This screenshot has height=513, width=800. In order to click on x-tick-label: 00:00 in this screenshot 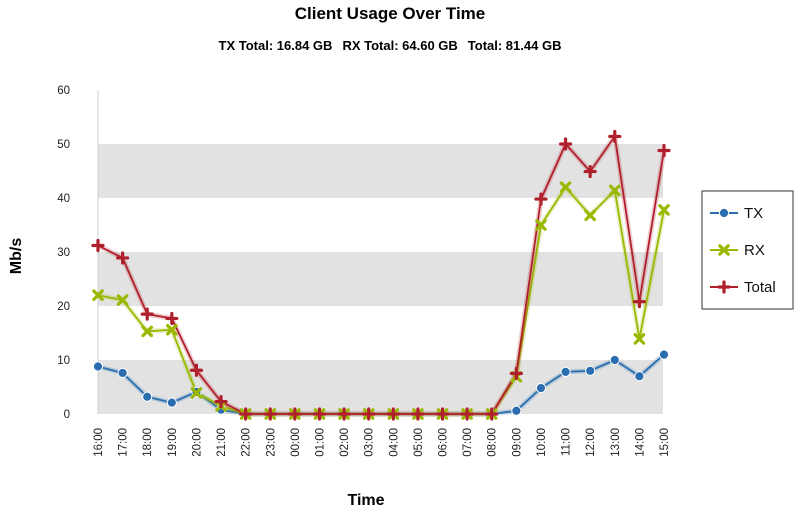, I will do `click(296, 442)`.